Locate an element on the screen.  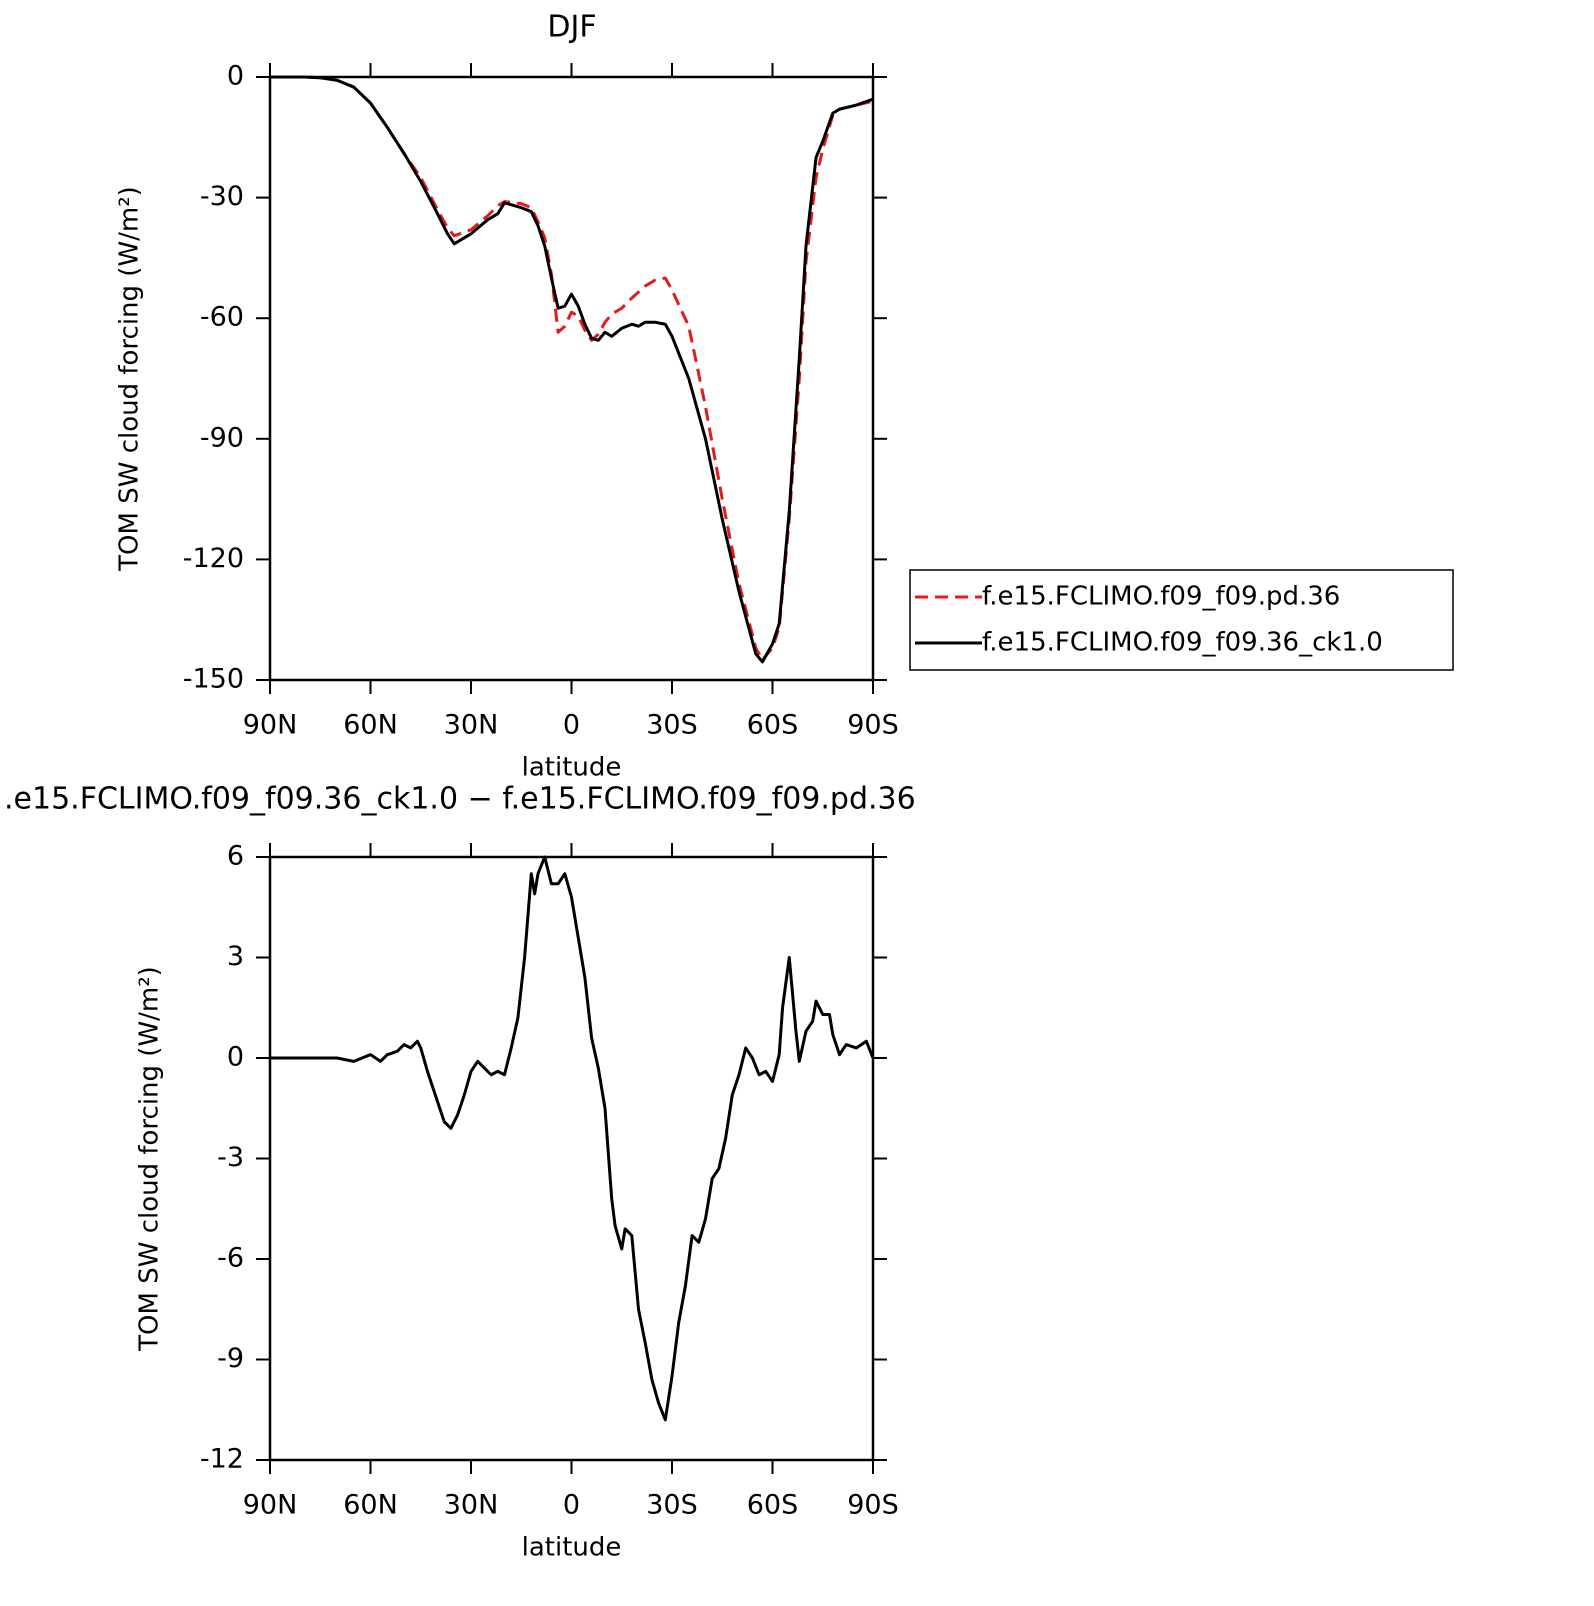
y-tick-label: -60 is located at coordinates (222, 317).